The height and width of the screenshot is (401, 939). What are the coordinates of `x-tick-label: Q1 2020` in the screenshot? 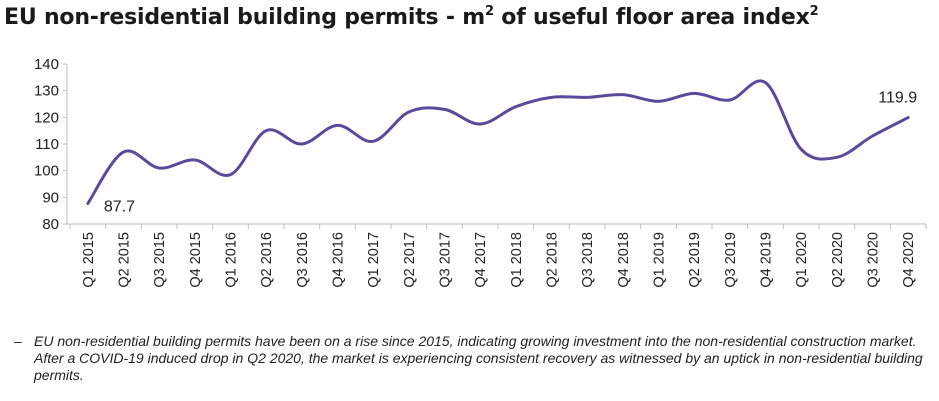 It's located at (802, 260).